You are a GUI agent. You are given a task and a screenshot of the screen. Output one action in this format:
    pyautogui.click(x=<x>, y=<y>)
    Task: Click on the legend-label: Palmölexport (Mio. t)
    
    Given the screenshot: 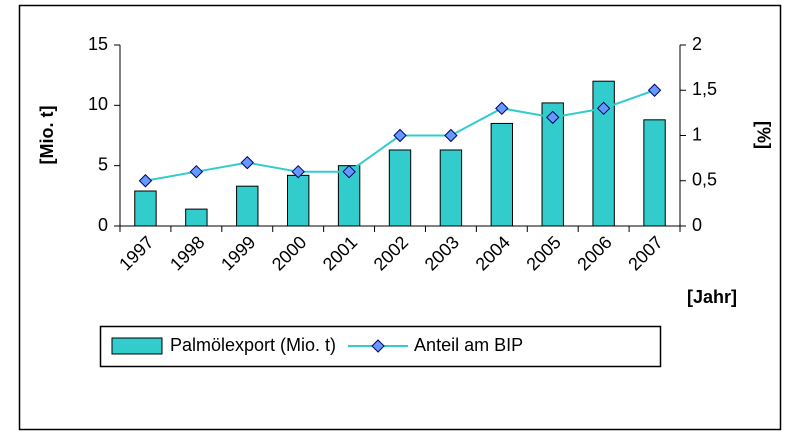 What is the action you would take?
    pyautogui.click(x=253, y=345)
    